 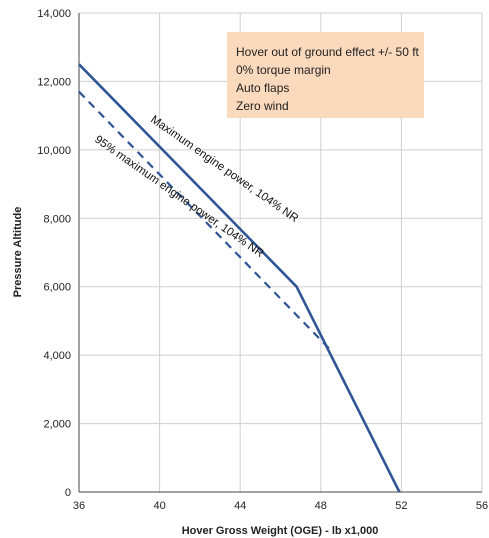 What do you see at coordinates (57, 288) in the screenshot?
I see `y-tick-label: 6,000` at bounding box center [57, 288].